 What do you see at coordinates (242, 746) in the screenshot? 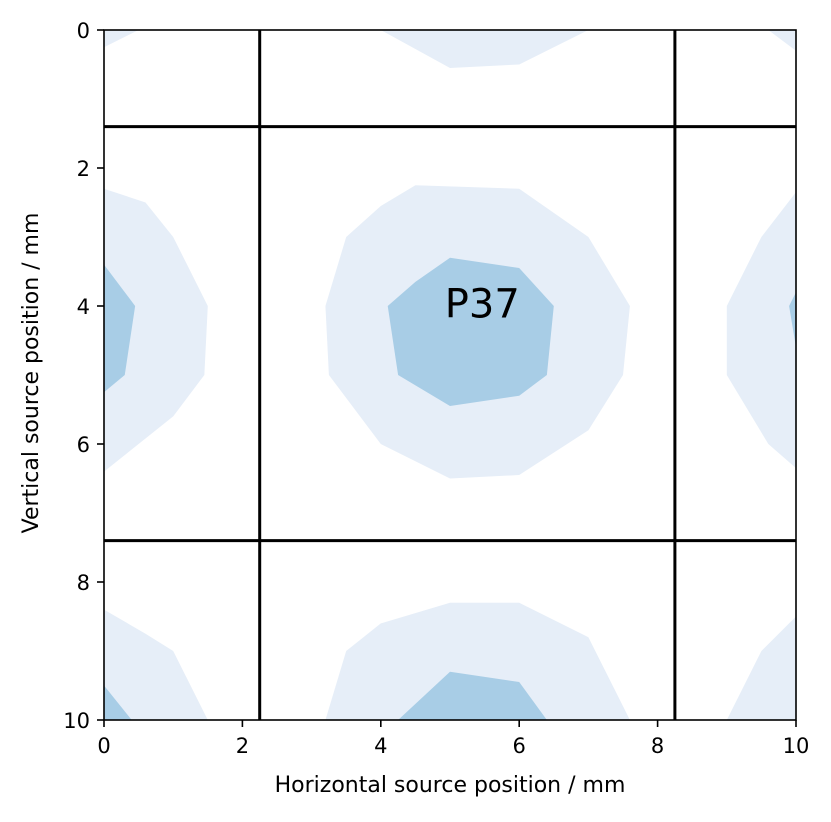
I see `x-tick-label: 2` at bounding box center [242, 746].